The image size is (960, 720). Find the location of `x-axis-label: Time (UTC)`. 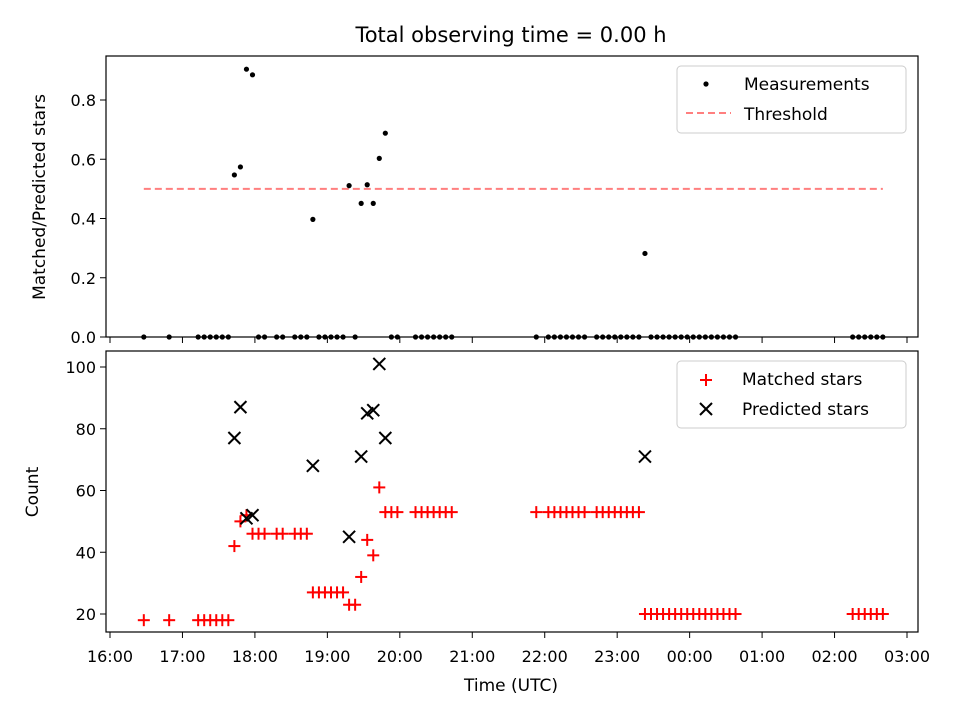

x-axis-label: Time (UTC) is located at coordinates (510, 686).